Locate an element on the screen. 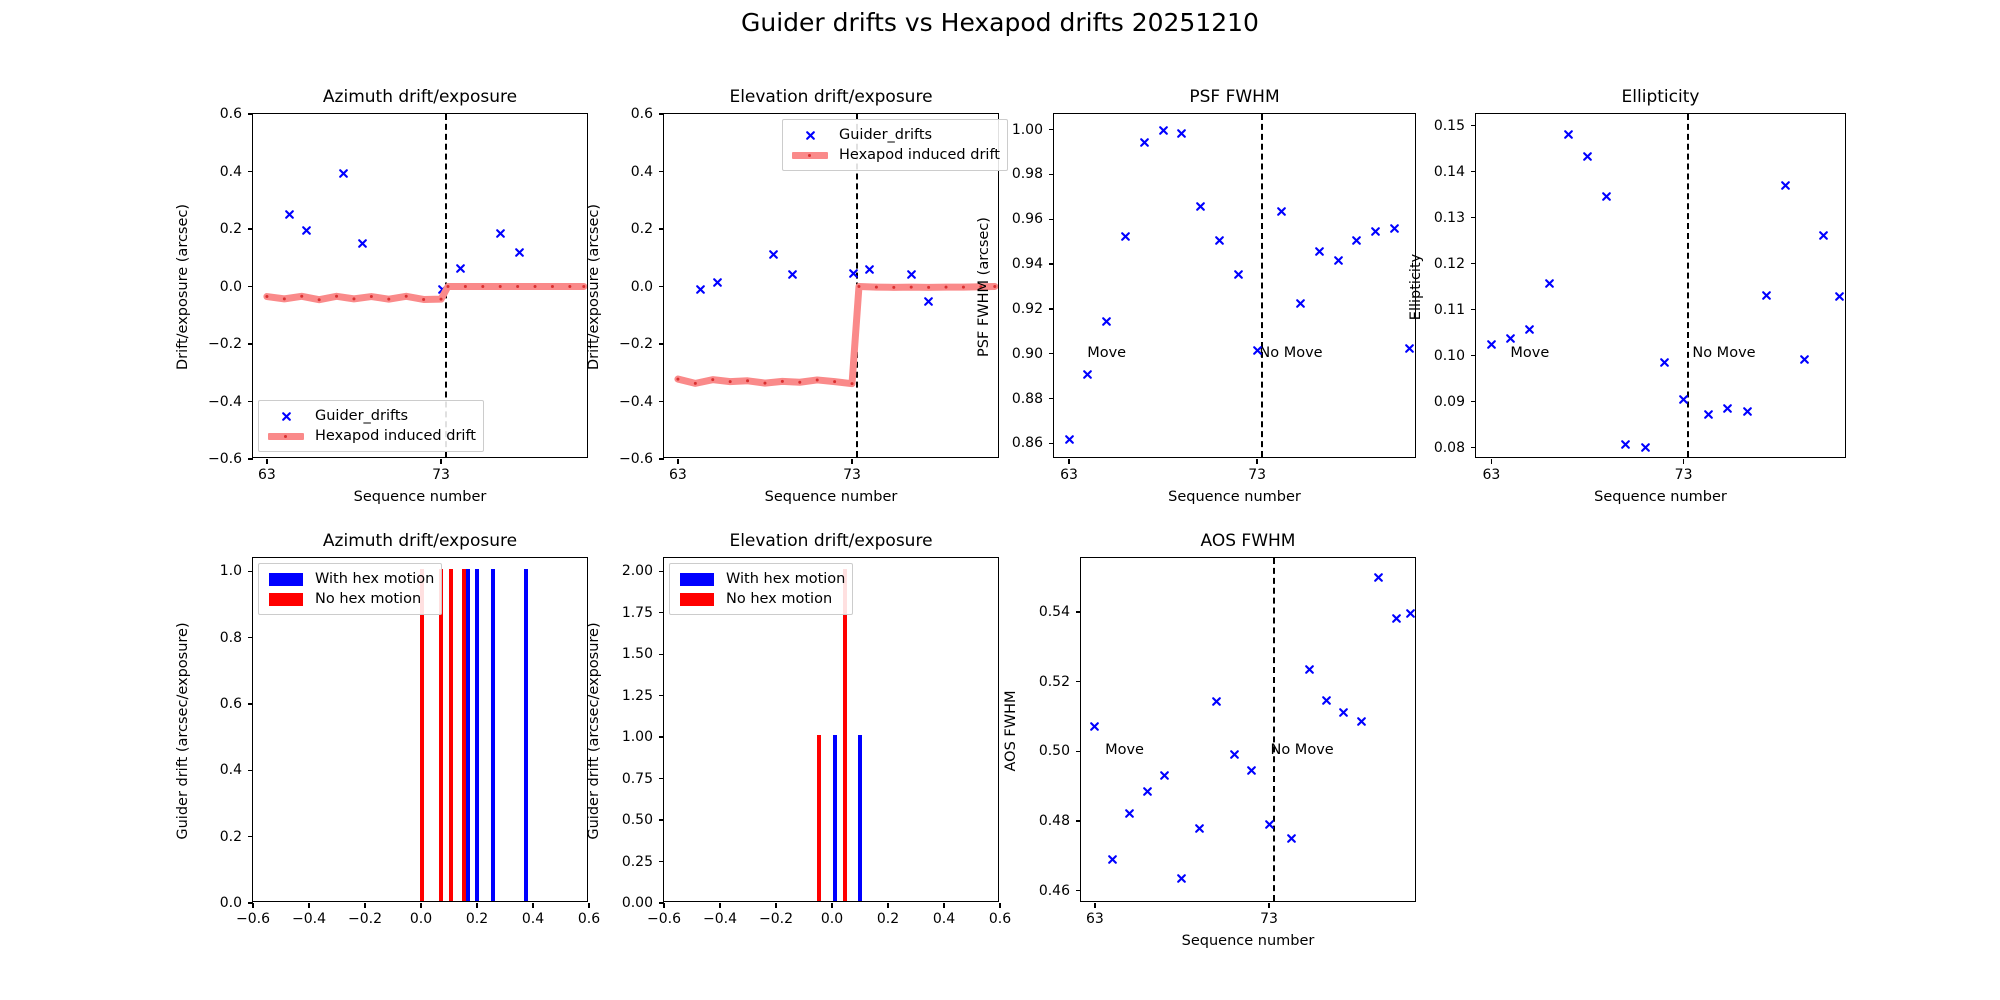 The width and height of the screenshot is (2000, 1000). legend-row-with-hex: With hex motion is located at coordinates (350, 579).